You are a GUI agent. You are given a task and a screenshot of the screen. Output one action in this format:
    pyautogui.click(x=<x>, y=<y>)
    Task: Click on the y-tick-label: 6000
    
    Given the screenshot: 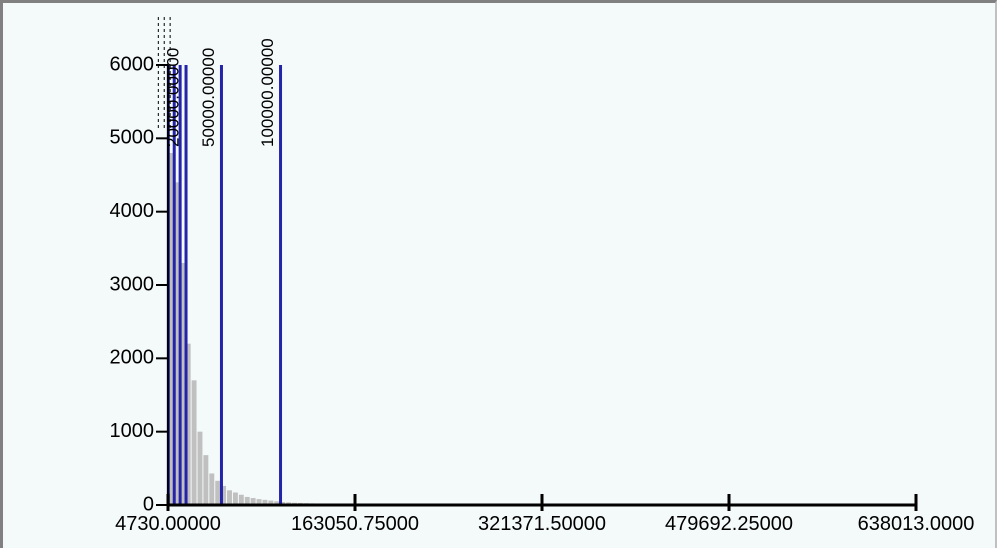 What is the action you would take?
    pyautogui.click(x=132, y=64)
    